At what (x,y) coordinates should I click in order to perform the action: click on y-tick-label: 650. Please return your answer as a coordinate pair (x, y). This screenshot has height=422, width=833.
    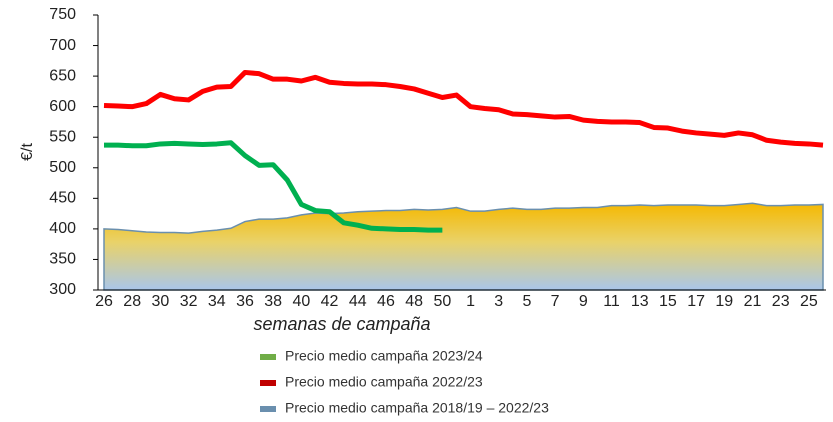
    Looking at the image, I should click on (62, 75).